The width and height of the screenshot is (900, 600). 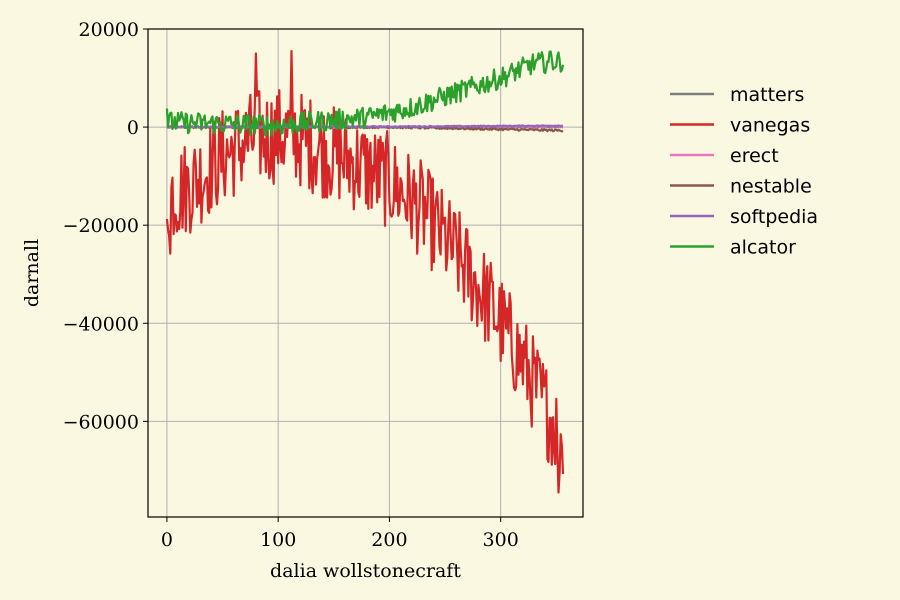 I want to click on x-tick-label: 300, so click(x=501, y=540).